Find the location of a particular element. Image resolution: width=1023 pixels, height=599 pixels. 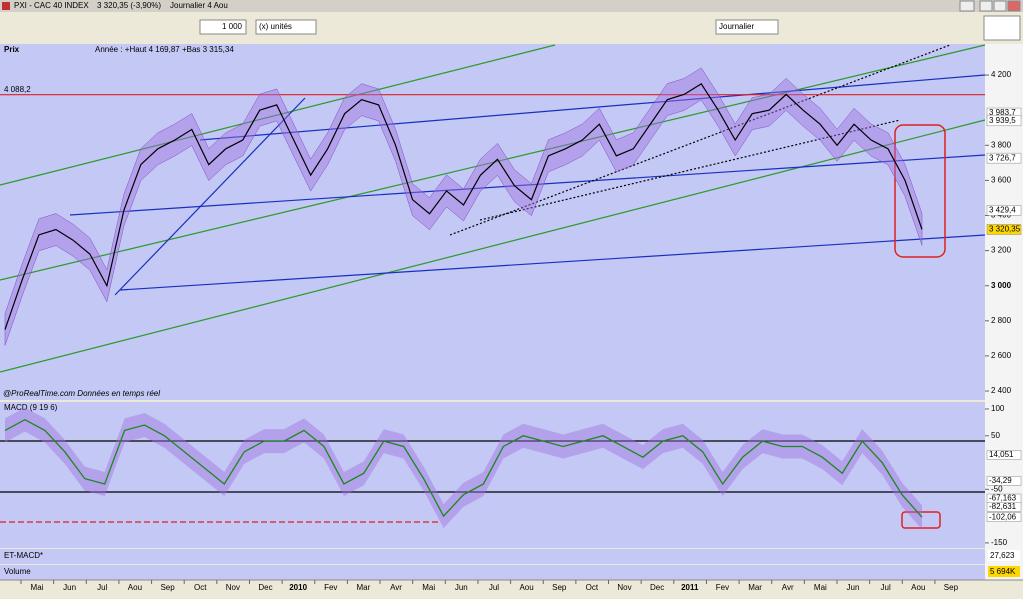

quantity-input is located at coordinates (223, 27).